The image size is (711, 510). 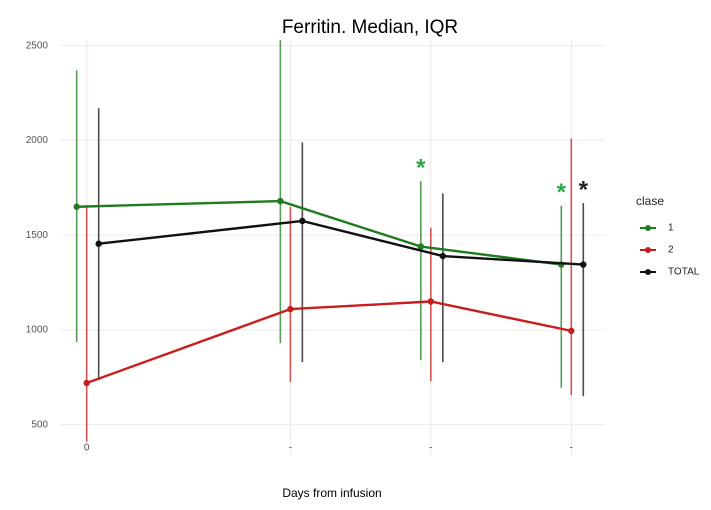 I want to click on legend-title: clase, so click(x=650, y=201).